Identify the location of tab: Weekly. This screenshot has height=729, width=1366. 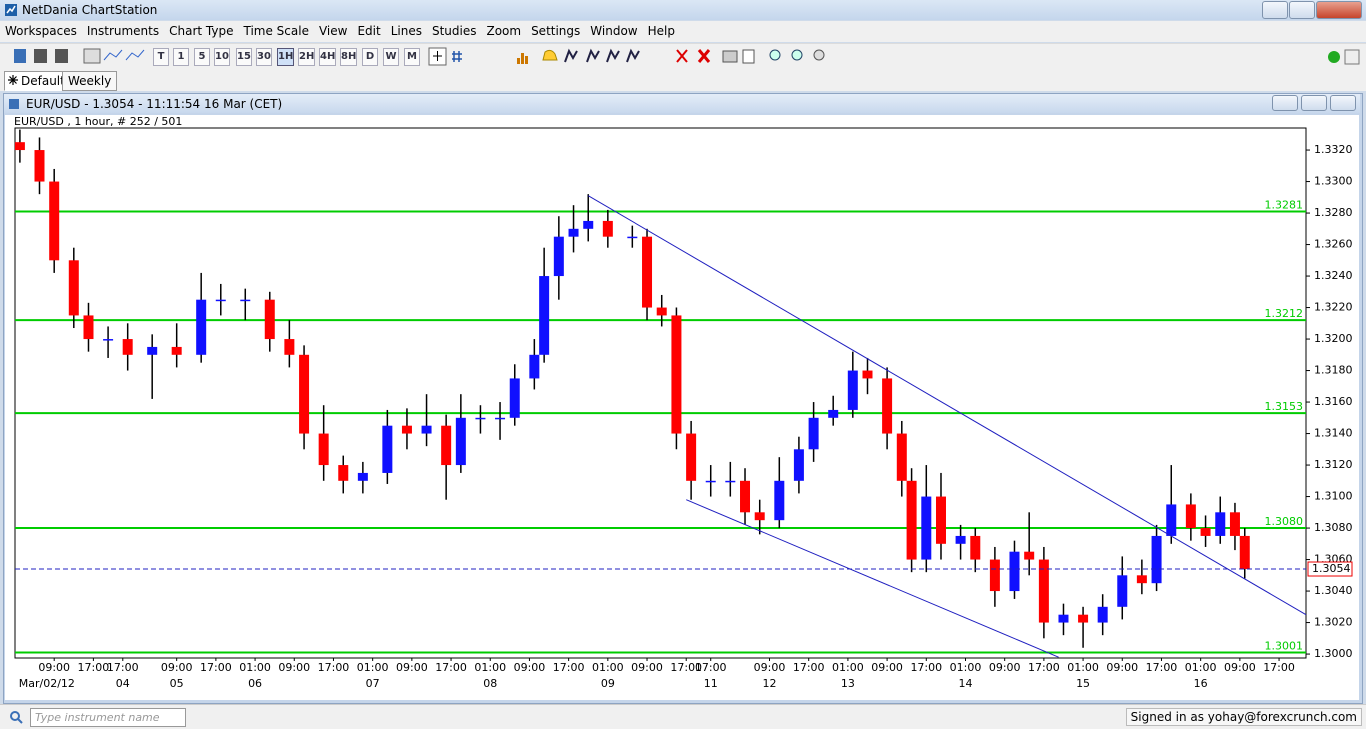
(90, 81).